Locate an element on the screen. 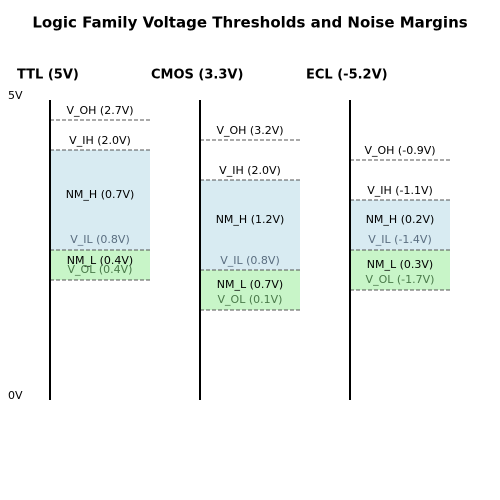  column-header: ECL (-5.2V) is located at coordinates (347, 75).